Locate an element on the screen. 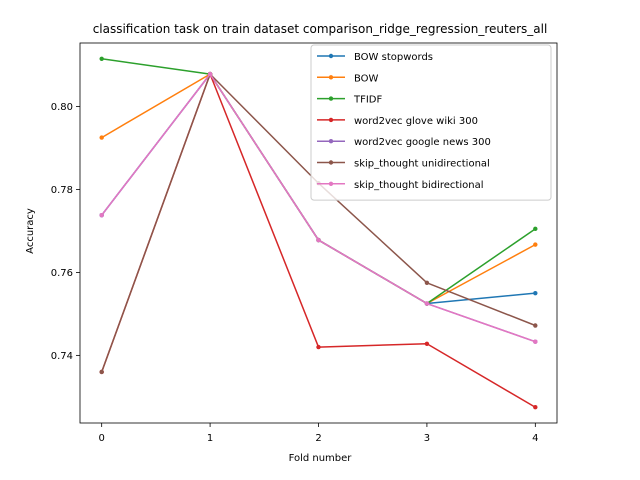  x-tick-label: 2 is located at coordinates (318, 438).